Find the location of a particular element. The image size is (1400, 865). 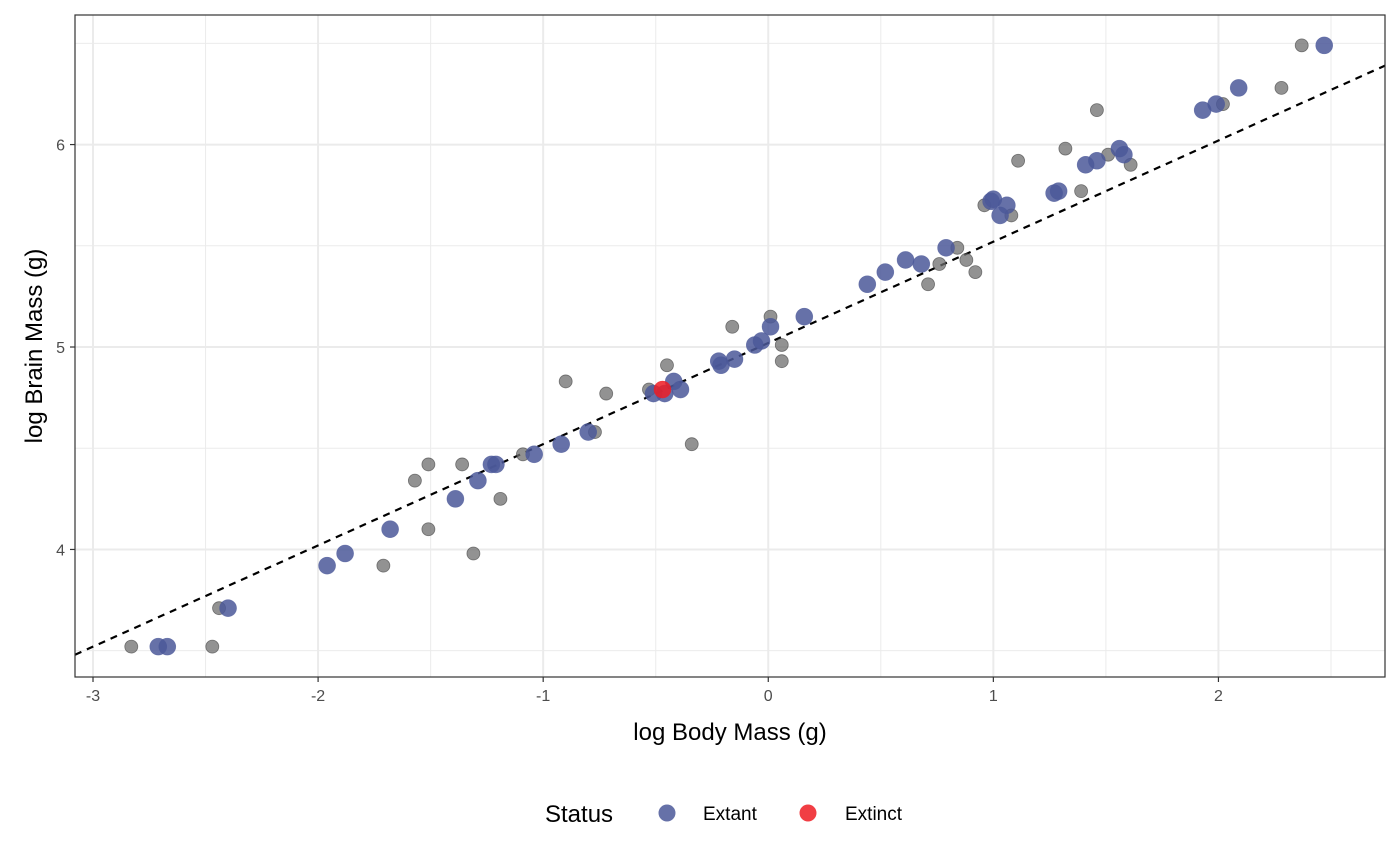

legend-marker-extinct is located at coordinates (808, 813).